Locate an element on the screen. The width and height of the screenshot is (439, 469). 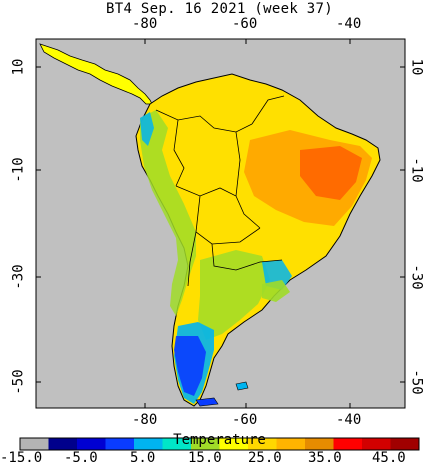
colorbar-tick-2: -5.0 is located at coordinates (81, 458).